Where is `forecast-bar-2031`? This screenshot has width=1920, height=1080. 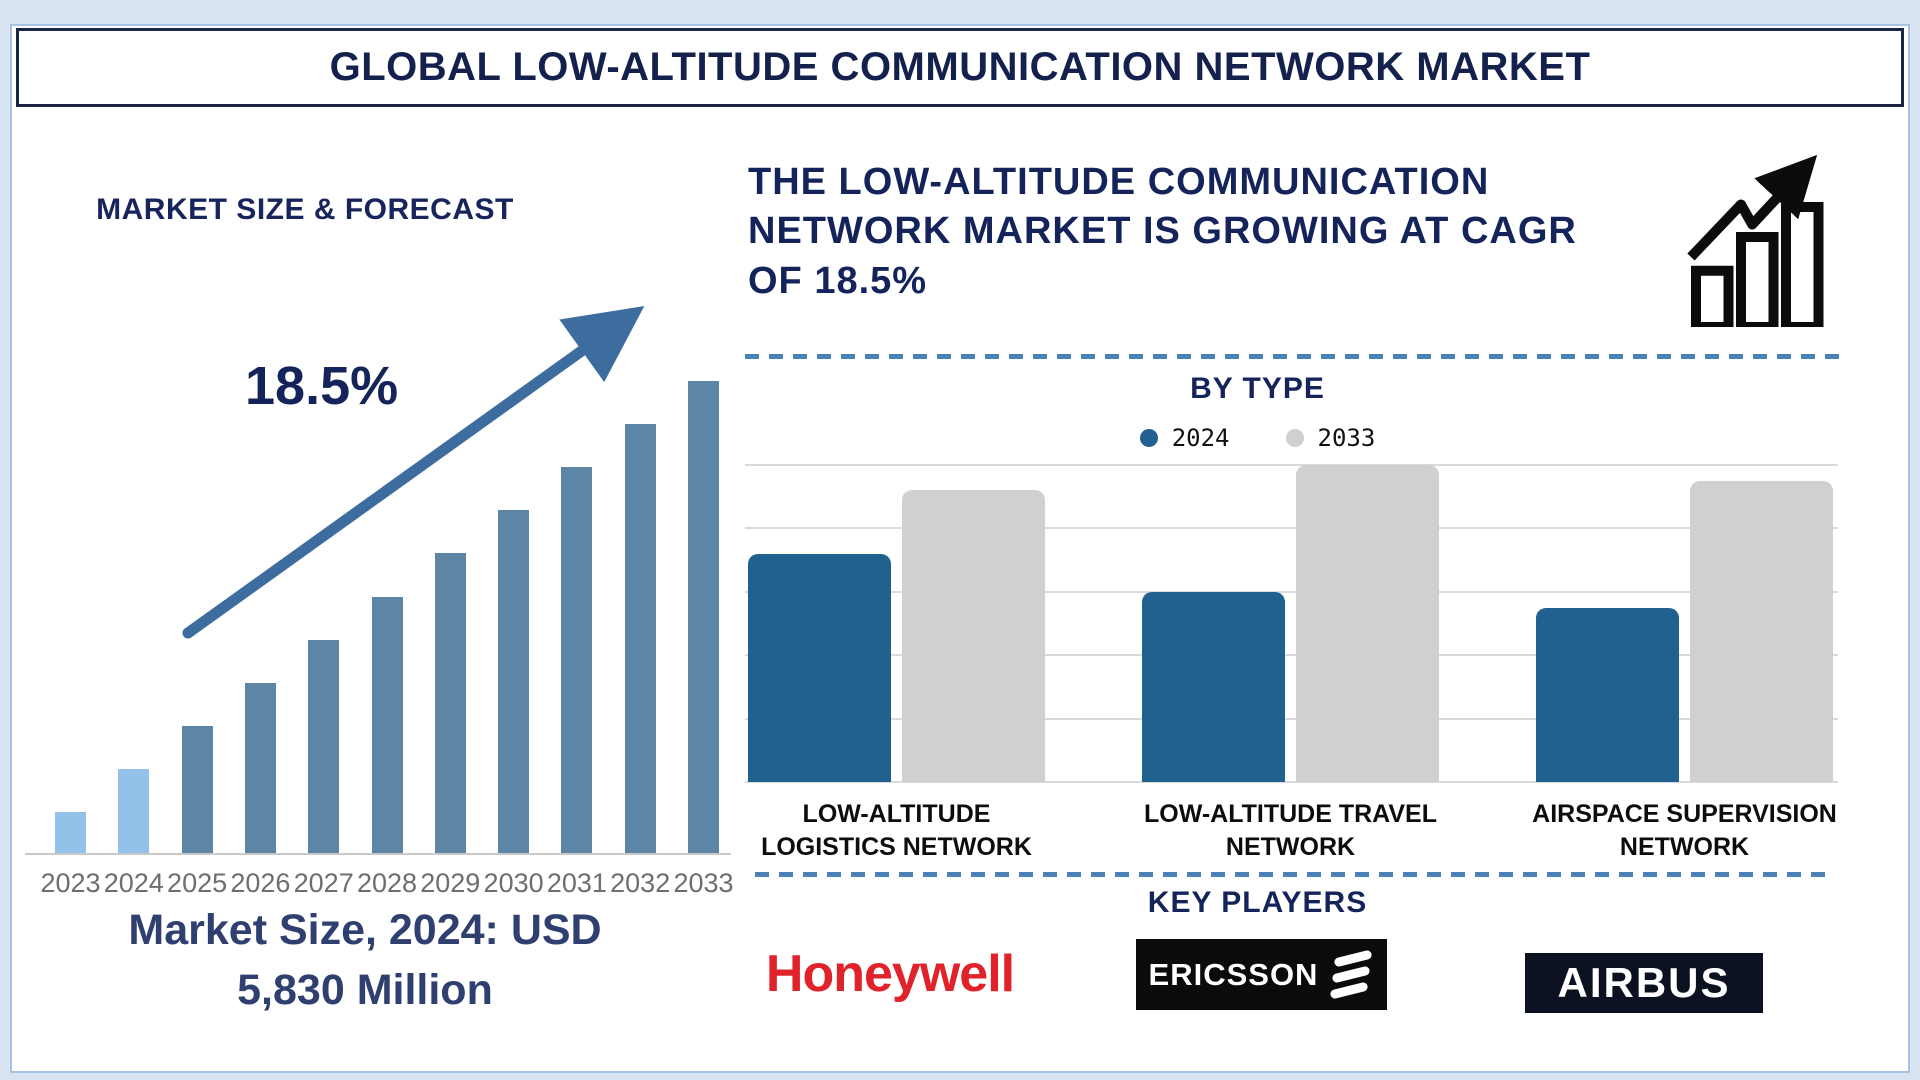
forecast-bar-2031 is located at coordinates (577, 660).